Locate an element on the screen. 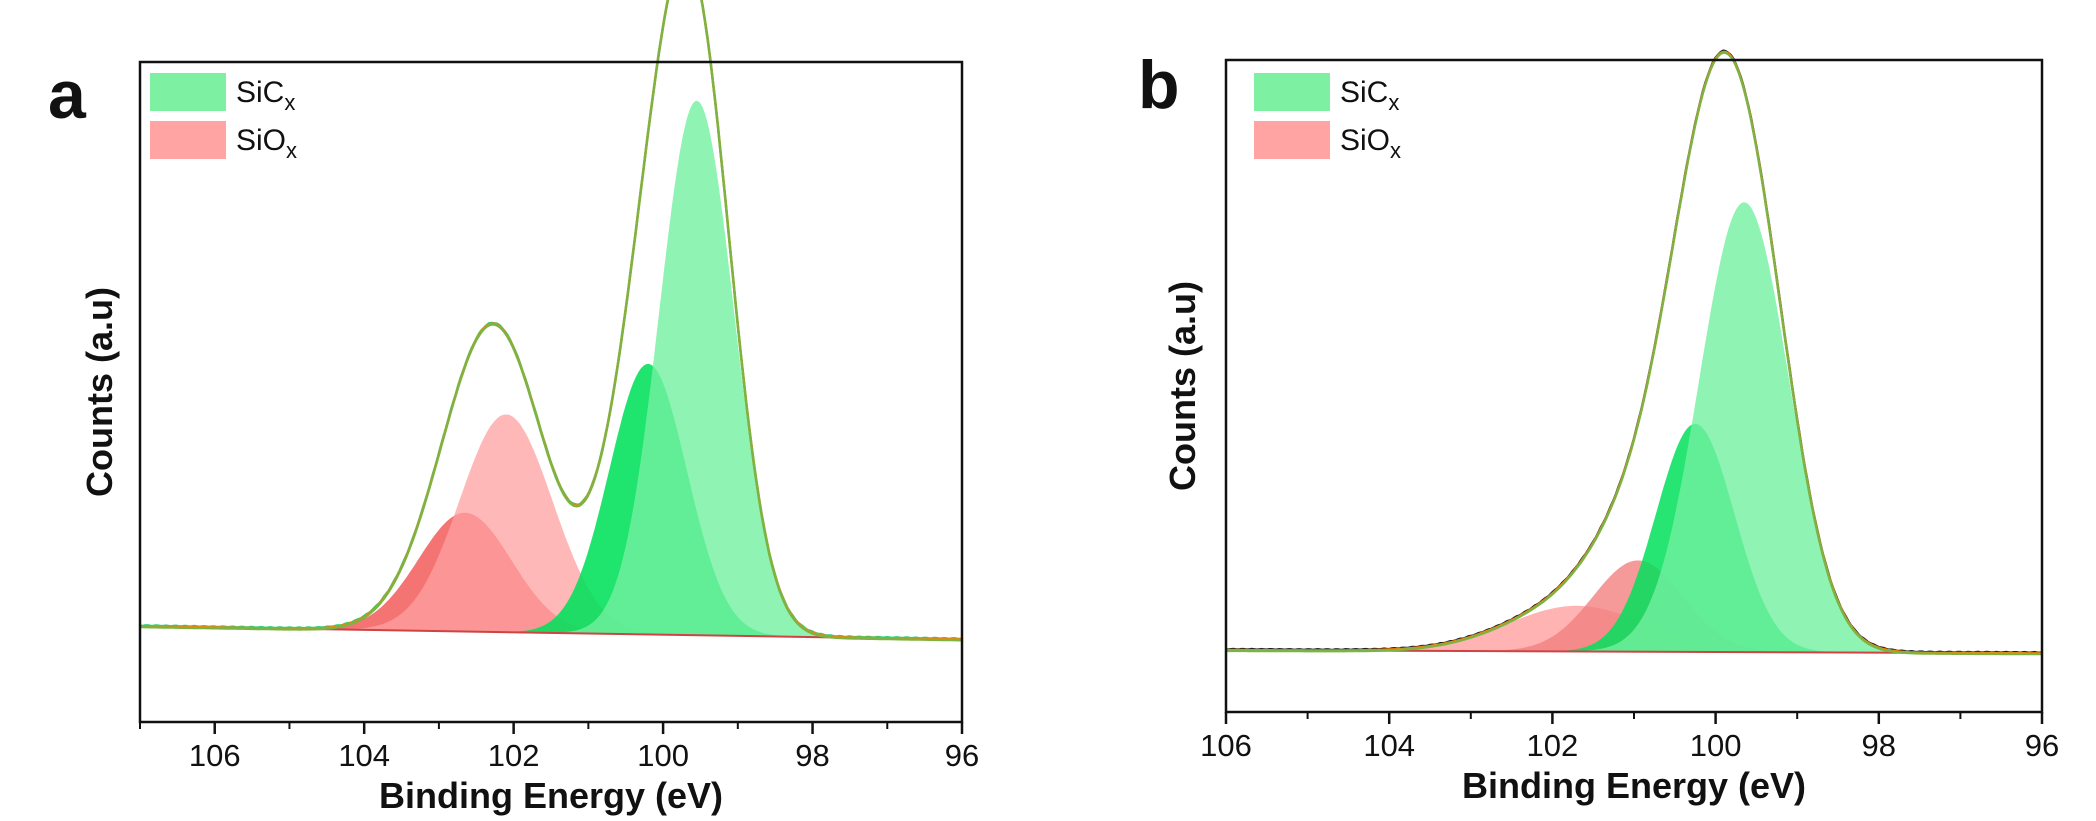 The height and width of the screenshot is (821, 2096). panel-b-y-axis-title: Counts (a.u) is located at coordinates (1182, 386).